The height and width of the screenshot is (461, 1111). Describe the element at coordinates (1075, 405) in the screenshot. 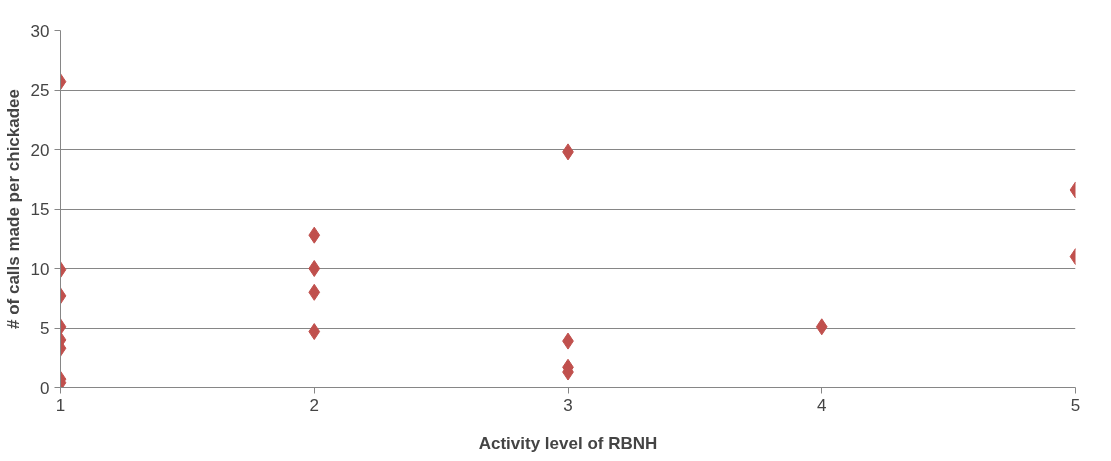

I see `x-tick-label: 5` at that location.